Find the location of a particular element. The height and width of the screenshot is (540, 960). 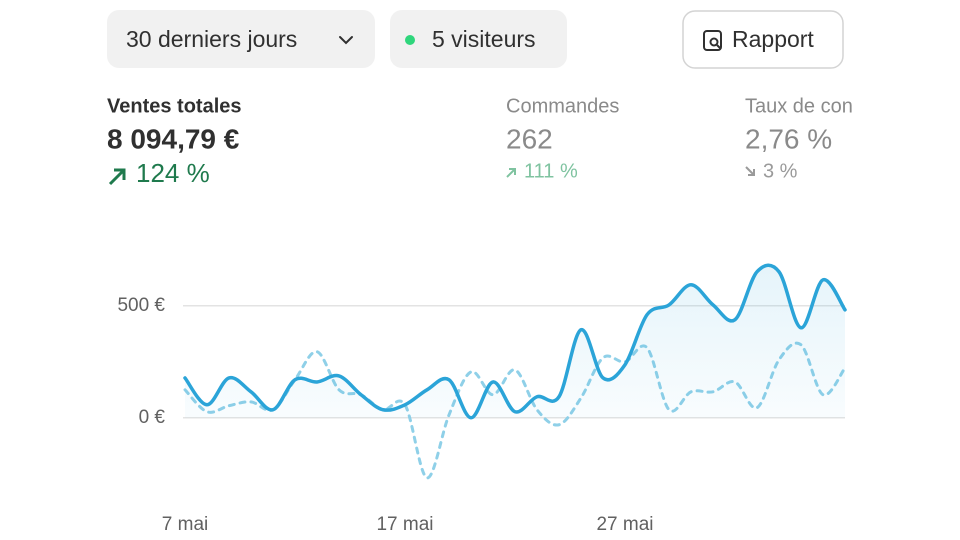

date-range-button: 30 derniers jours is located at coordinates (241, 39).